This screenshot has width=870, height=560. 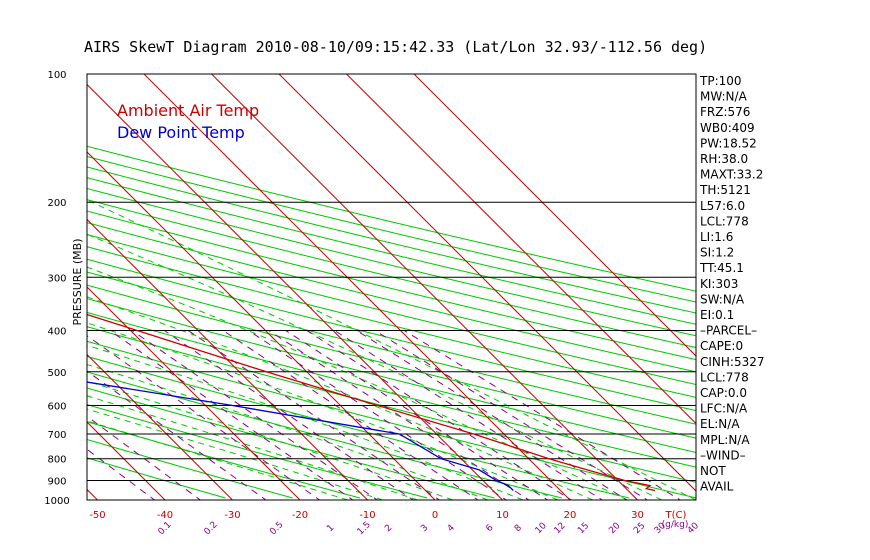 I want to click on pressure-tick-label: 200, so click(x=56, y=203).